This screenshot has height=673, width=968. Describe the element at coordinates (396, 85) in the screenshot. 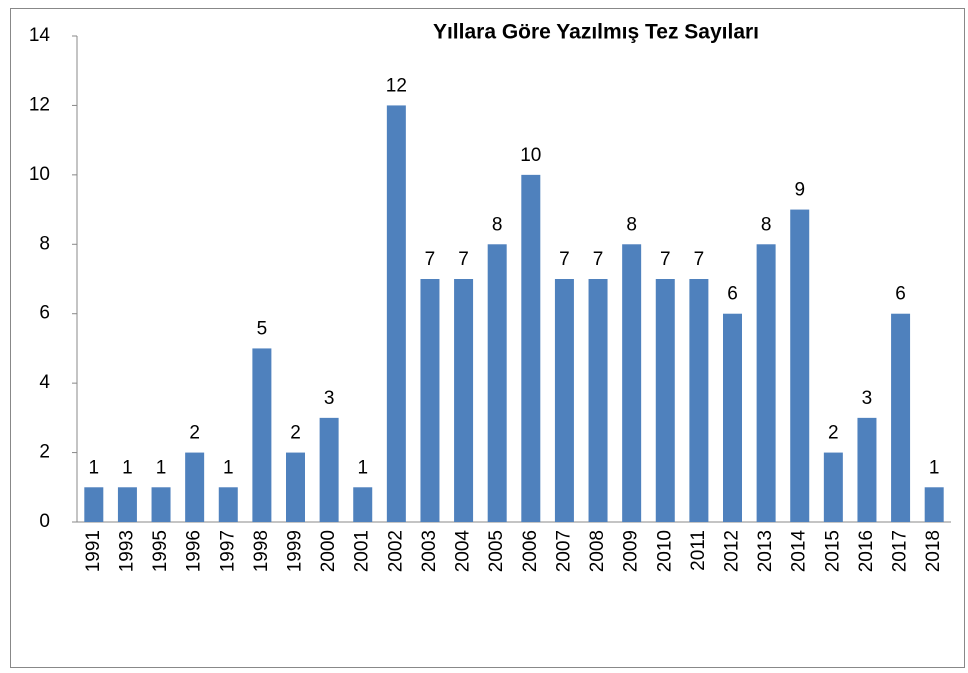

I see `value-label: 12` at that location.